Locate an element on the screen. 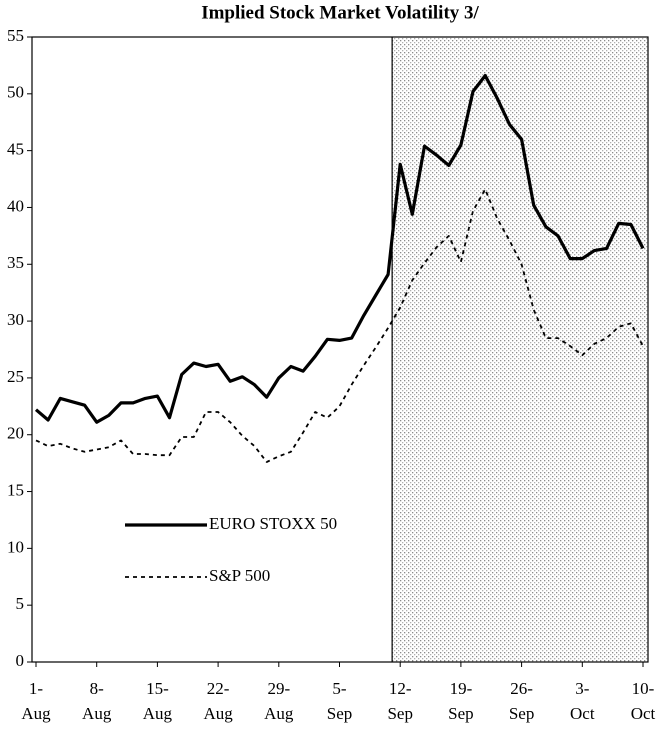 The width and height of the screenshot is (662, 736). legend-label: S&P 500 is located at coordinates (239, 575).